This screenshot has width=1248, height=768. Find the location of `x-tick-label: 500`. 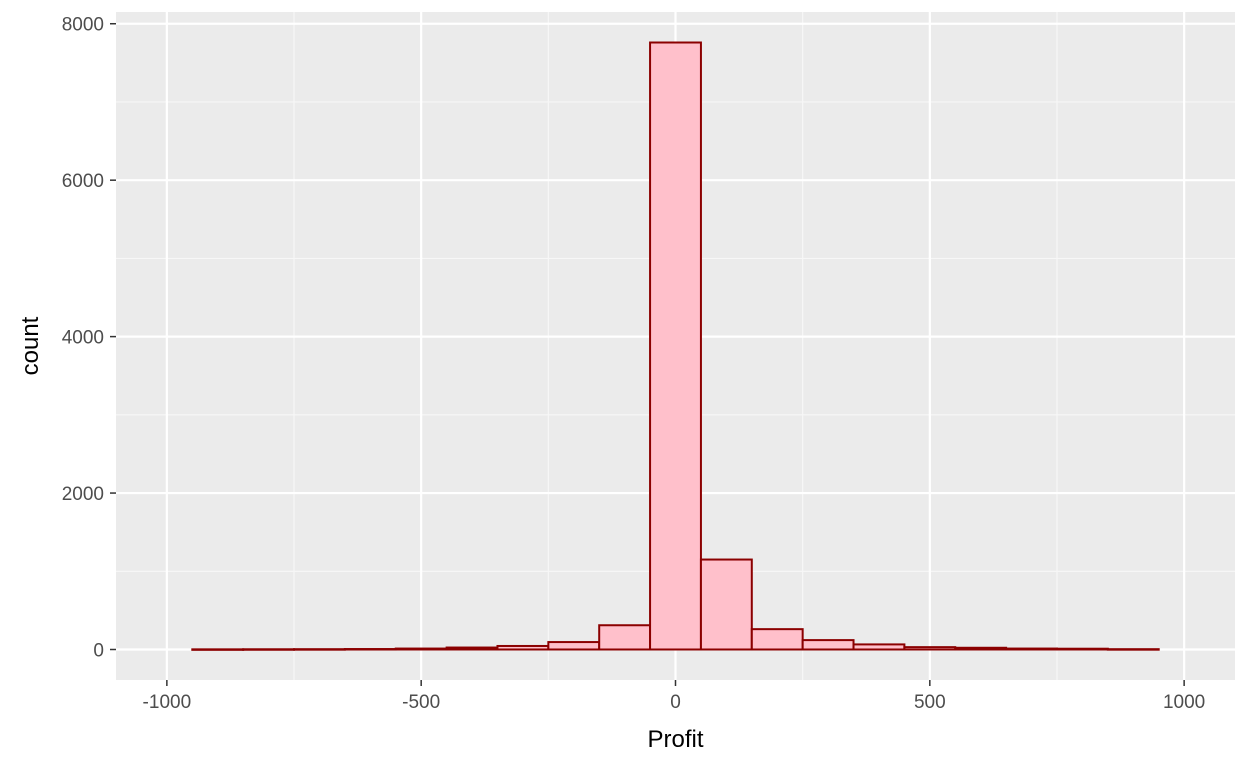

x-tick-label: 500 is located at coordinates (930, 702).